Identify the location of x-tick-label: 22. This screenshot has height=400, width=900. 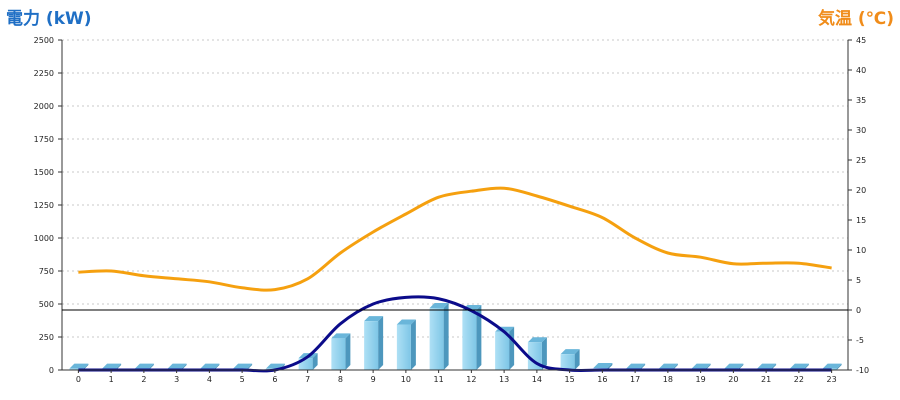
(799, 379).